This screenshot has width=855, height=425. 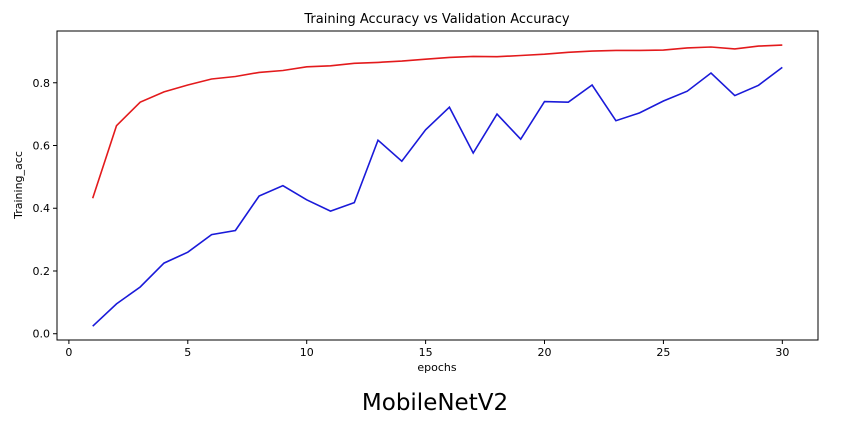 What do you see at coordinates (68, 352) in the screenshot?
I see `x-tick-label: 0` at bounding box center [68, 352].